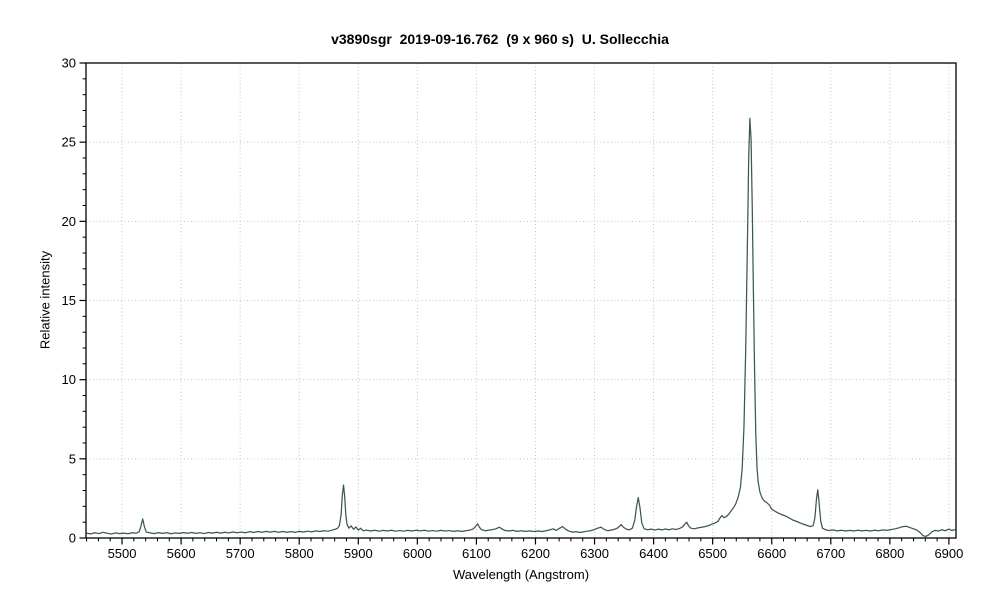 This screenshot has height=606, width=1000. I want to click on x-tick-label: 6100, so click(476, 553).